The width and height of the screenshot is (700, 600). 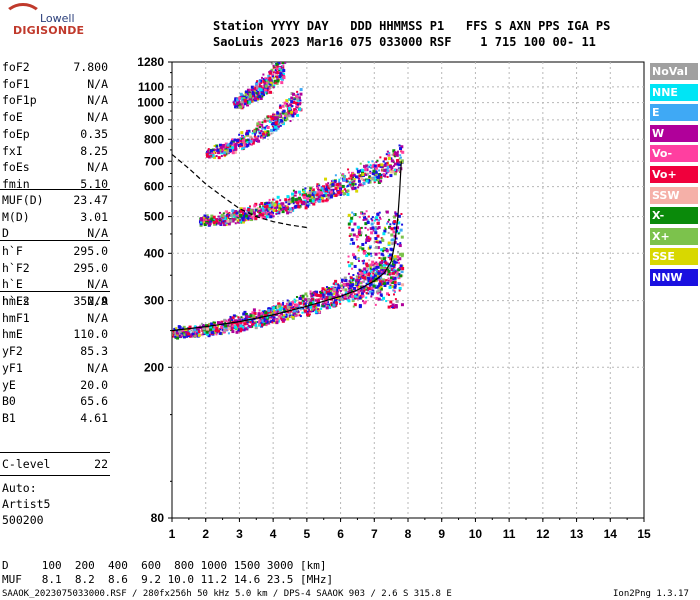 What do you see at coordinates (94, 351) in the screenshot?
I see `param-value: 85.3` at bounding box center [94, 351].